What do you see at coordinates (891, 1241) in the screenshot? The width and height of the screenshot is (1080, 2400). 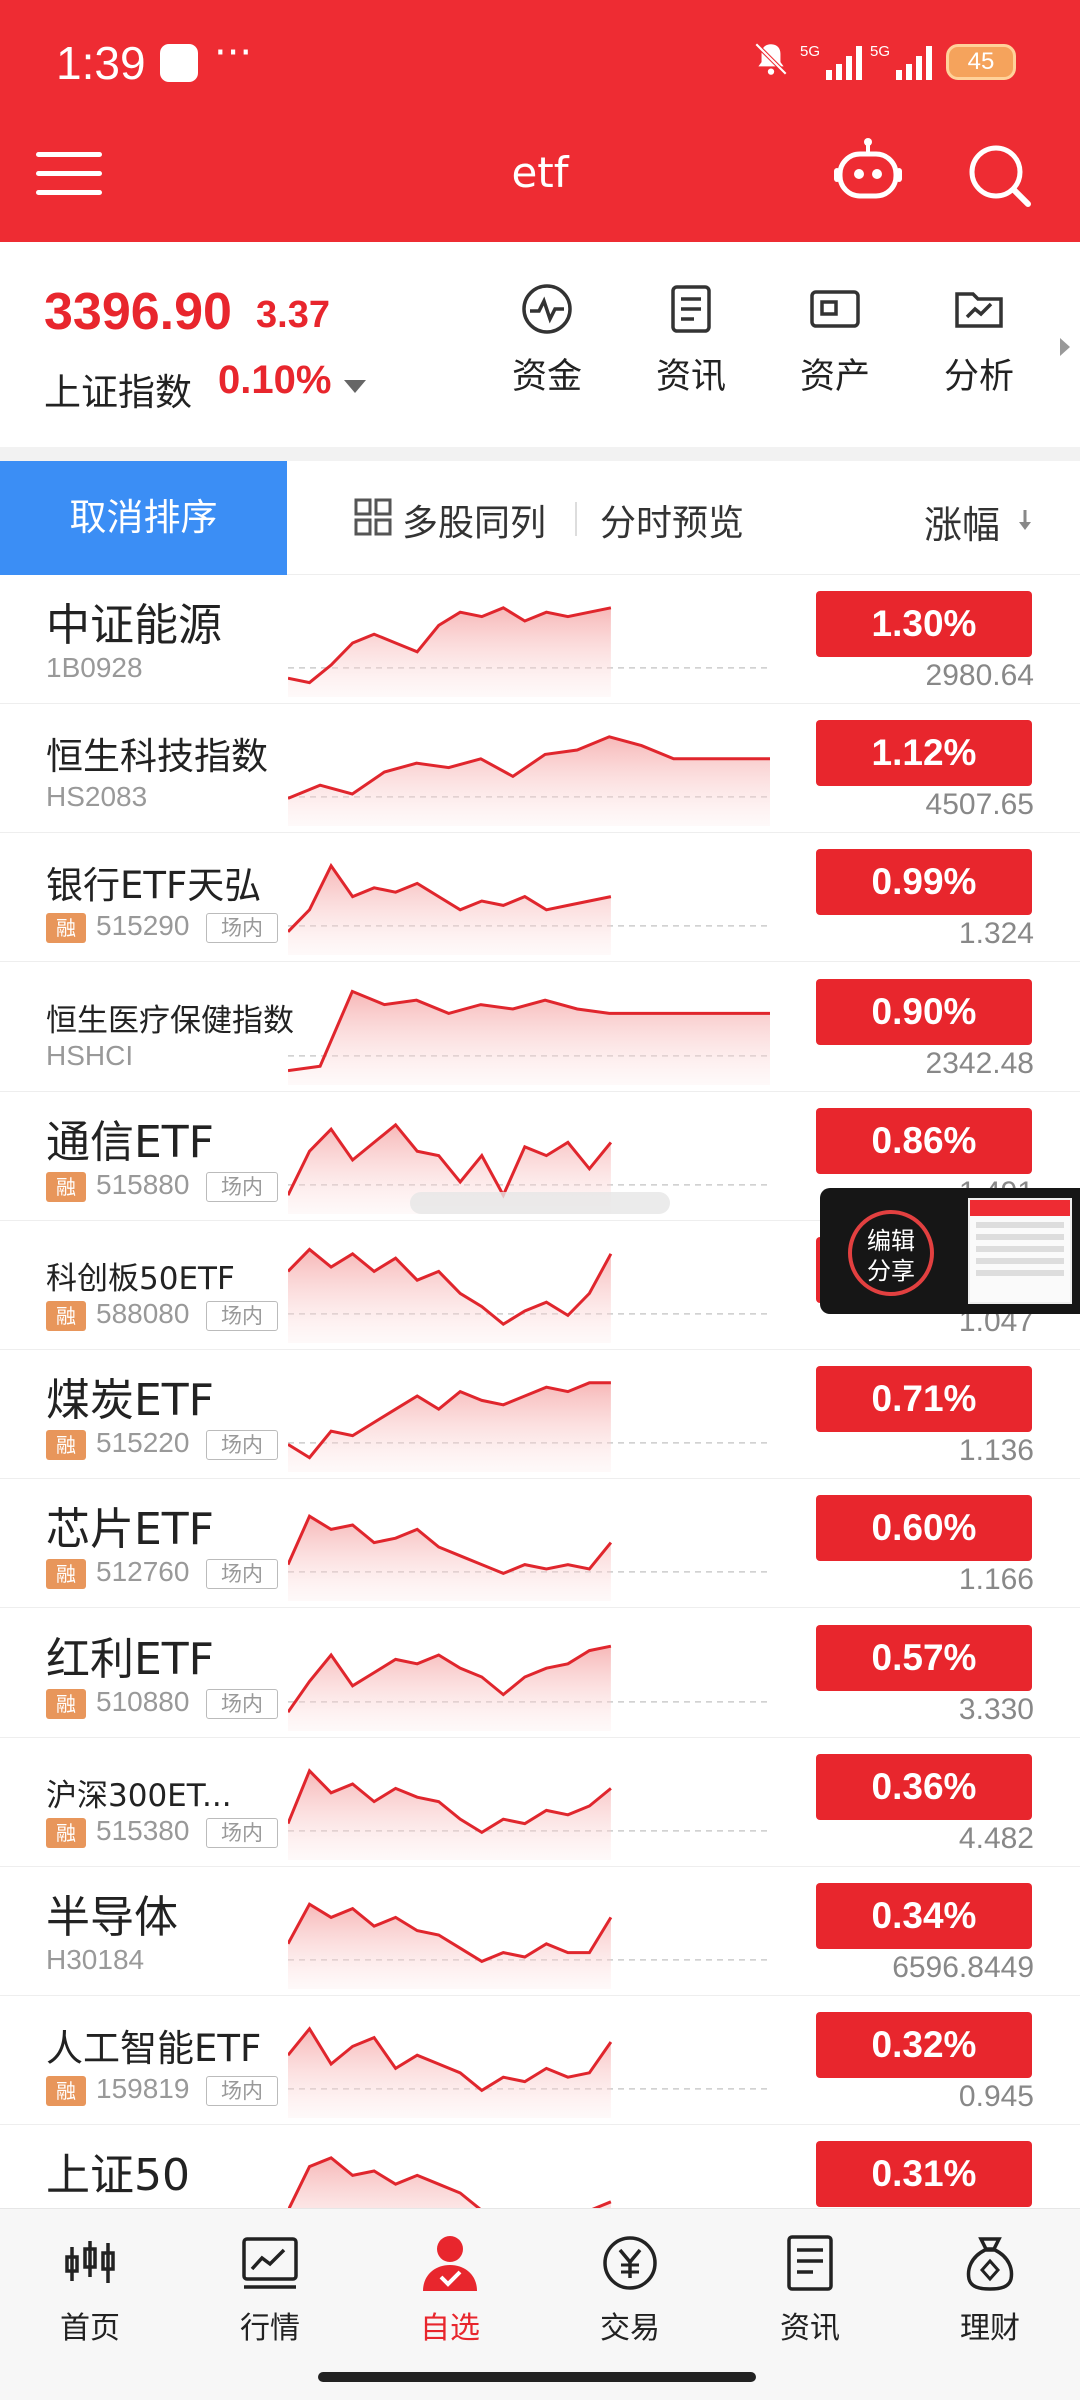 I see `edit-label: 编辑` at bounding box center [891, 1241].